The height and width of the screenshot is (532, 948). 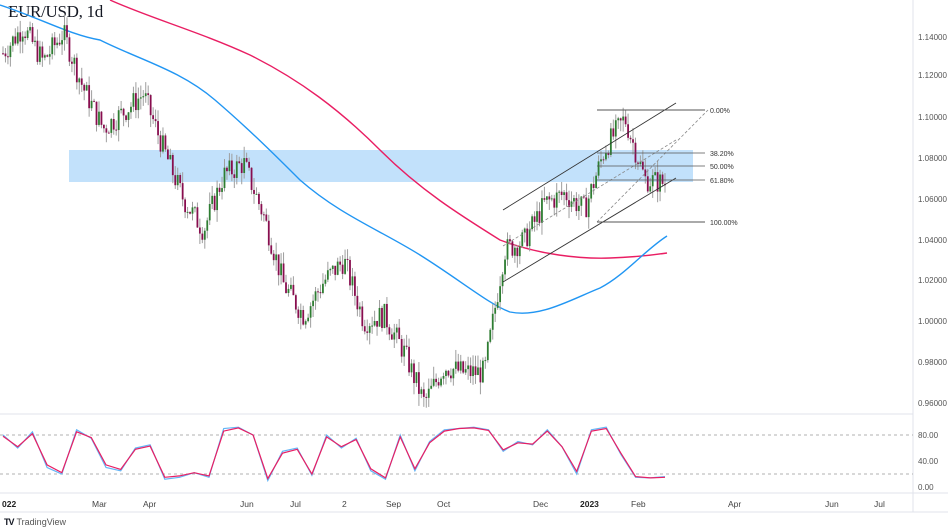 I want to click on price-tick: 0.96000, so click(x=932, y=403).